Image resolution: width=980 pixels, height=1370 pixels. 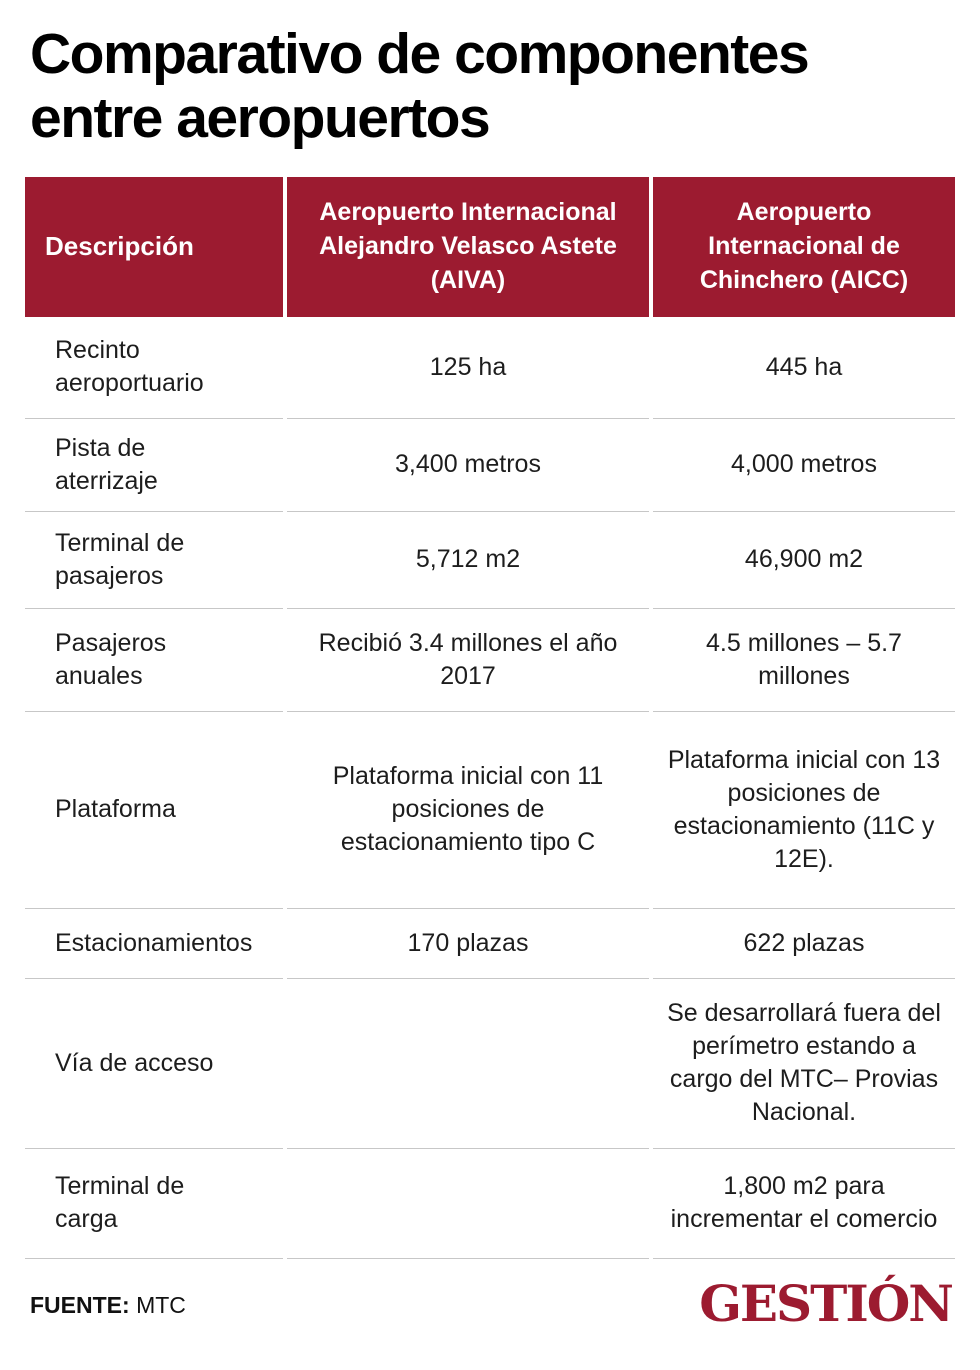 I want to click on source-value: MTC, so click(x=161, y=1304).